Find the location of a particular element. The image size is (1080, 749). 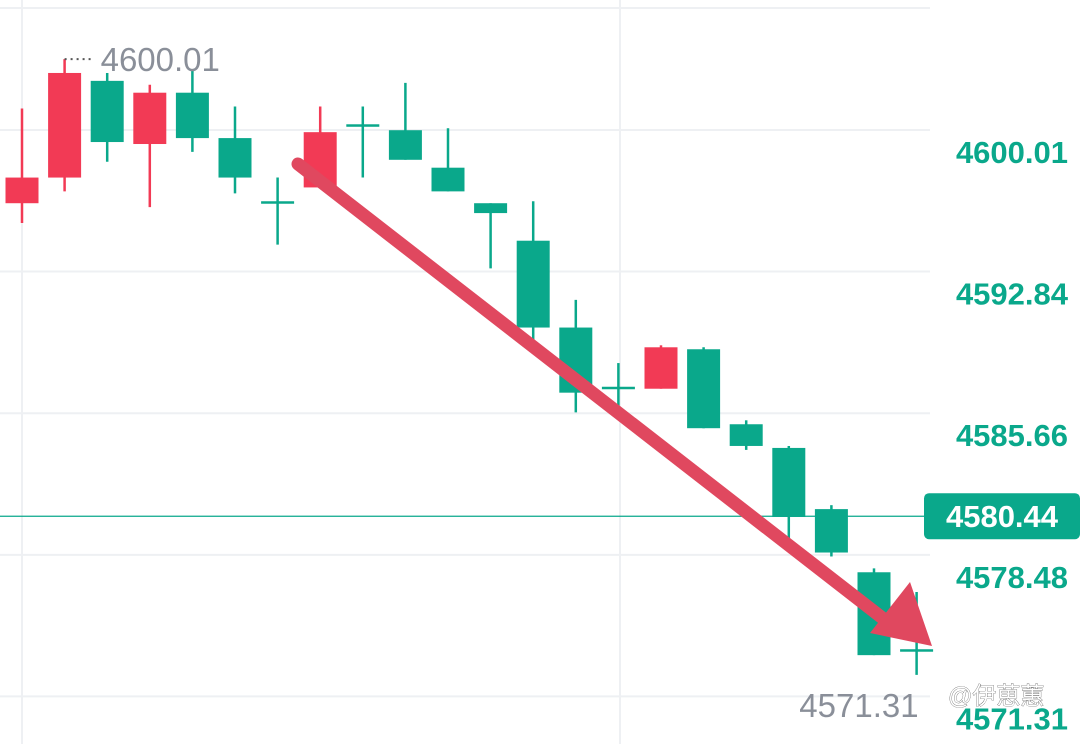

trend-arrow-head is located at coordinates (901, 614).